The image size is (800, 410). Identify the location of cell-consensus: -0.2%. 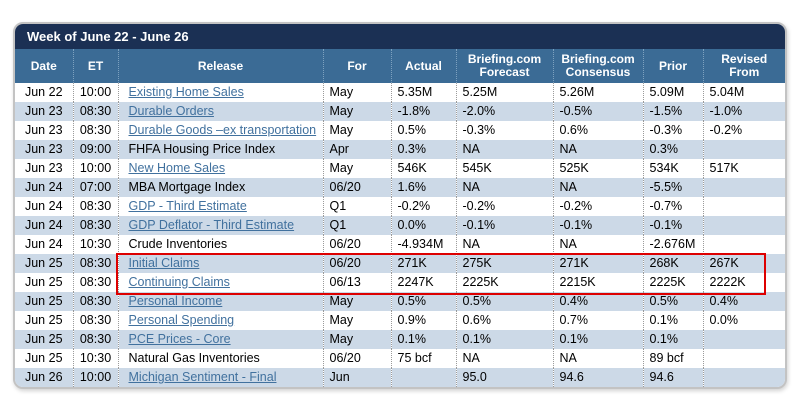
(597, 206).